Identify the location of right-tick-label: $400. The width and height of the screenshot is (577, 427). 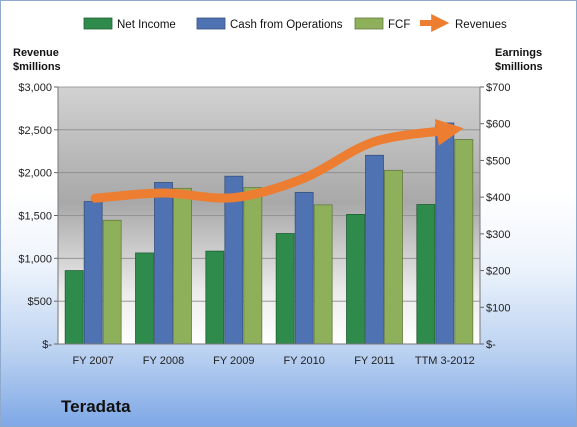
(498, 198).